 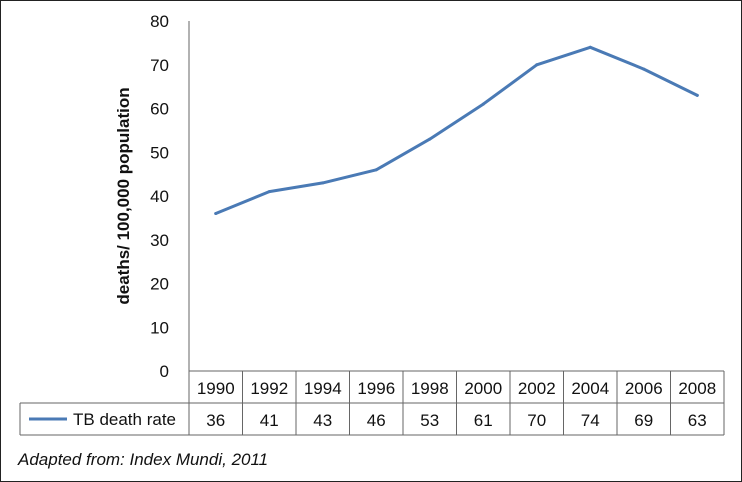 I want to click on x-tick-label: 1990, so click(x=216, y=388).